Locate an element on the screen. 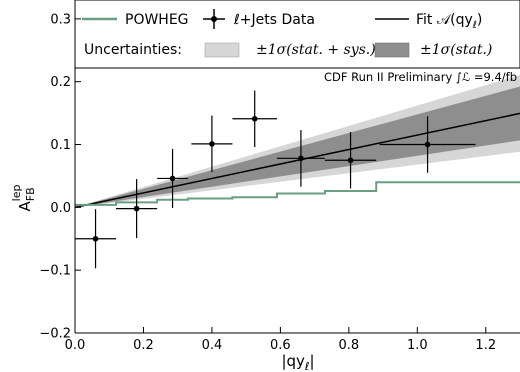 Image resolution: width=520 pixels, height=372 pixels. cdf-annotation: CDF Run II Preliminary ∫ℒ =9.4/fb is located at coordinates (420, 77).